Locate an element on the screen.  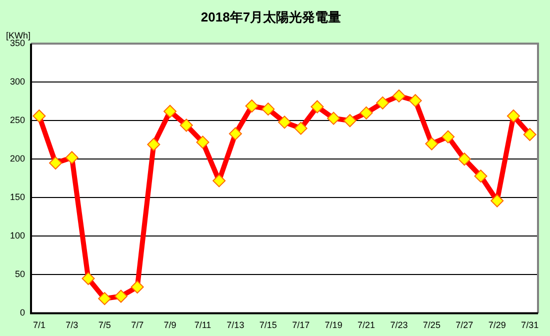
y-tick-label: 150 is located at coordinates (18, 197).